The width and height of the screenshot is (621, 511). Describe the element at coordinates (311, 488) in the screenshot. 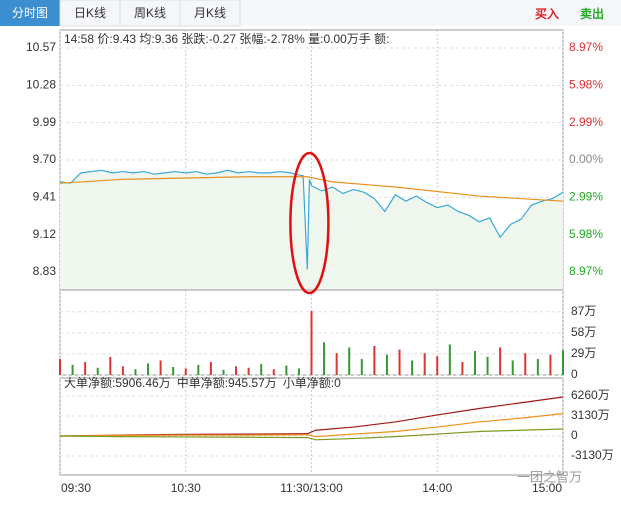

I see `x-tick-label: 11:30/13:00` at that location.